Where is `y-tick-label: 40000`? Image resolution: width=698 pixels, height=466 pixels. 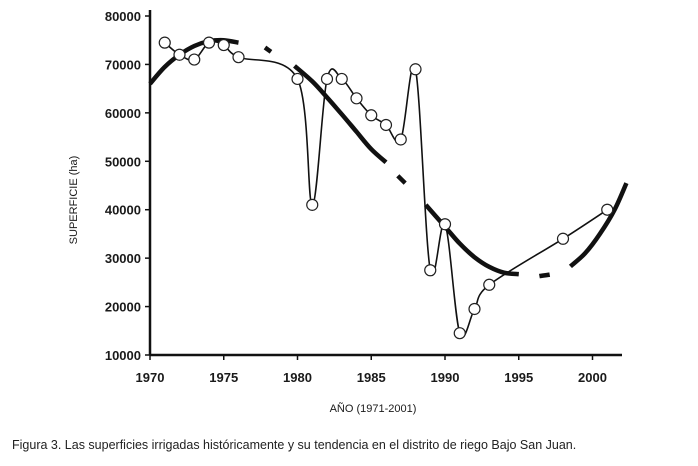 y-tick-label: 40000 is located at coordinates (123, 210).